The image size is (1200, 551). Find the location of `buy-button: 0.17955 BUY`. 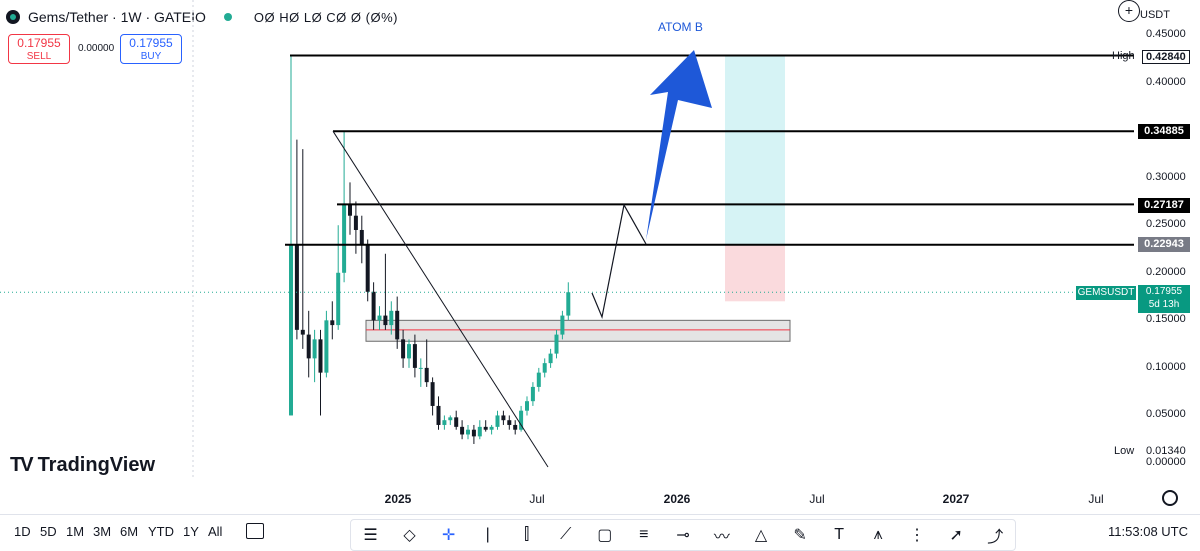

buy-button: 0.17955 BUY is located at coordinates (151, 49).